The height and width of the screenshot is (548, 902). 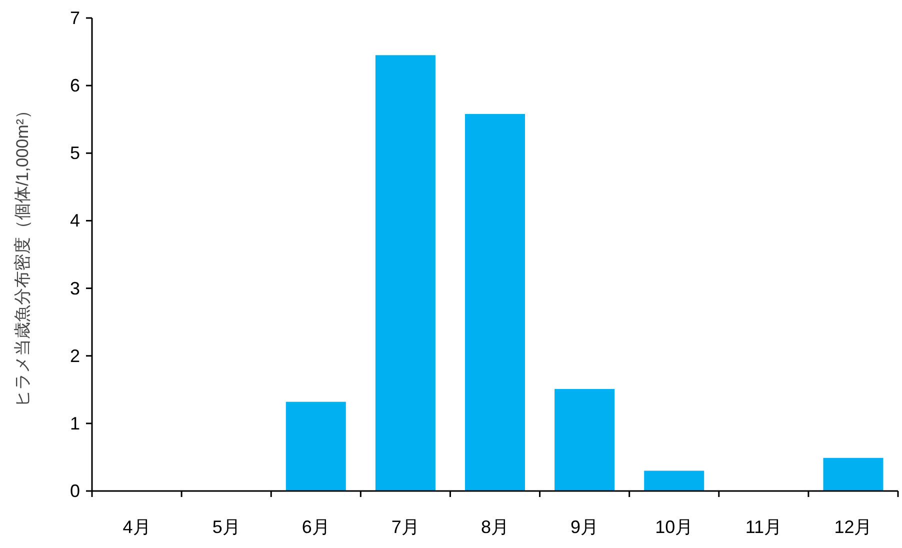 What do you see at coordinates (75, 220) in the screenshot?
I see `y-tick-label: 4` at bounding box center [75, 220].